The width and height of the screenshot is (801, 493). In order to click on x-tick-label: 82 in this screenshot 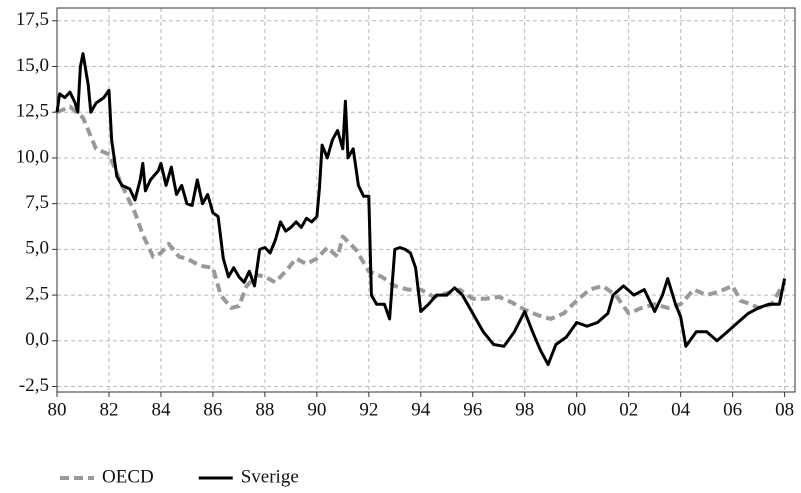, I will do `click(108, 409)`.